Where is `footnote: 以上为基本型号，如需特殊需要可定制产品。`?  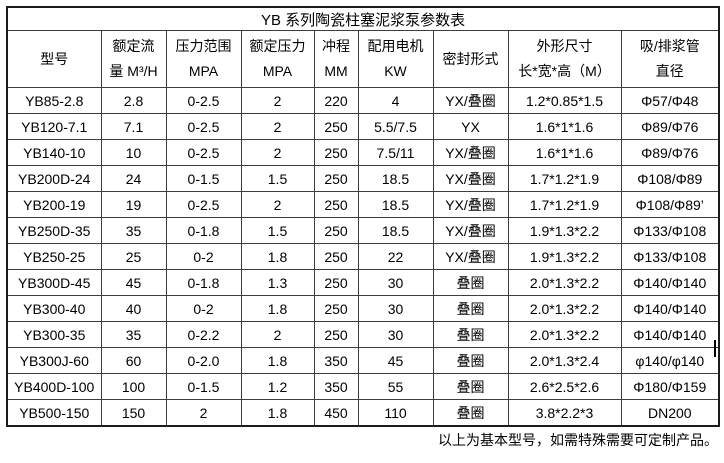 footnote: 以上为基本型号，如需特殊需要可定制产品。 is located at coordinates (578, 440).